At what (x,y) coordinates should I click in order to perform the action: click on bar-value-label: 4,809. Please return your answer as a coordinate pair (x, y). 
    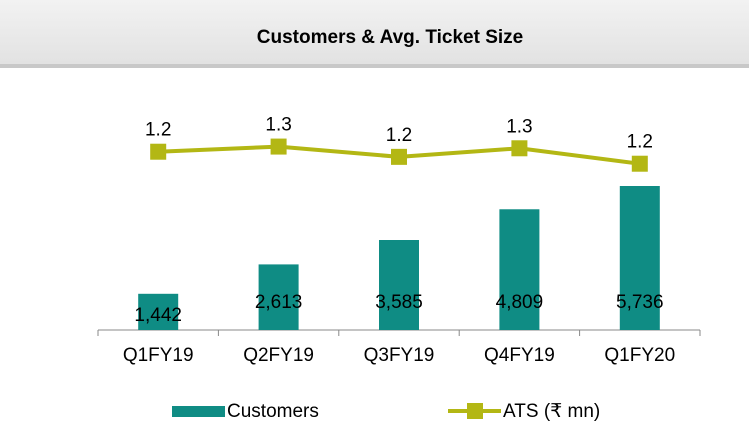
    Looking at the image, I should click on (520, 302).